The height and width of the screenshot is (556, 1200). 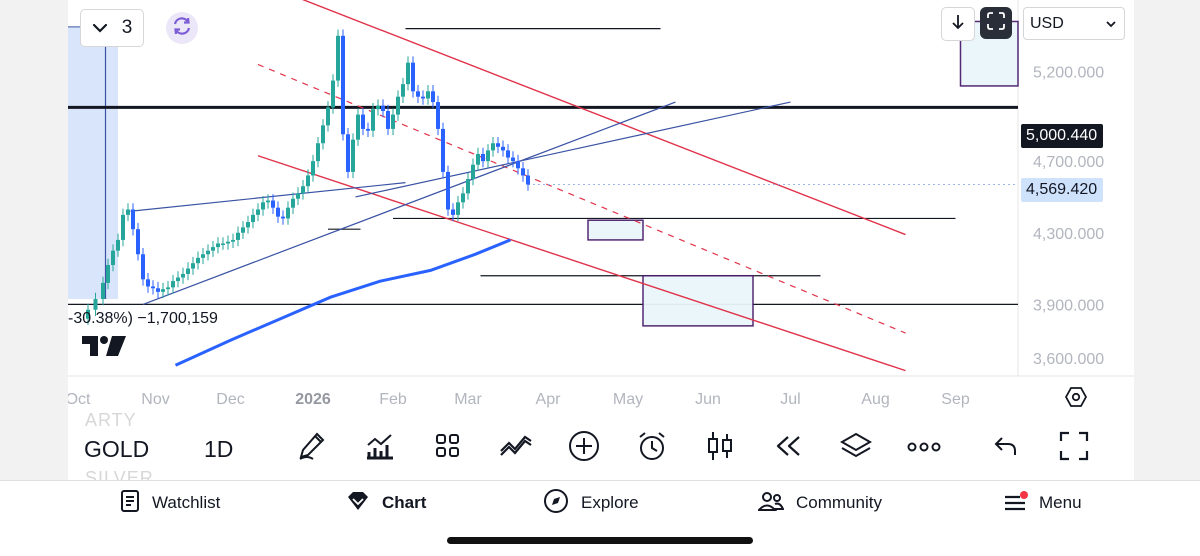 What do you see at coordinates (788, 448) in the screenshot?
I see `replay-button` at bounding box center [788, 448].